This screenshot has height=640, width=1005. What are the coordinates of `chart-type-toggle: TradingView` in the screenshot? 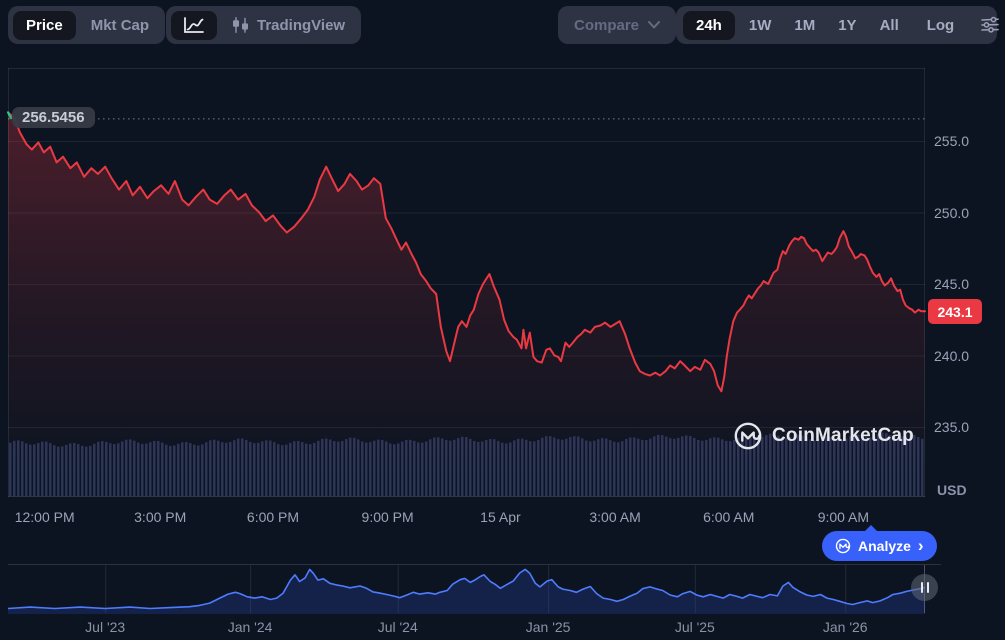 It's located at (264, 25).